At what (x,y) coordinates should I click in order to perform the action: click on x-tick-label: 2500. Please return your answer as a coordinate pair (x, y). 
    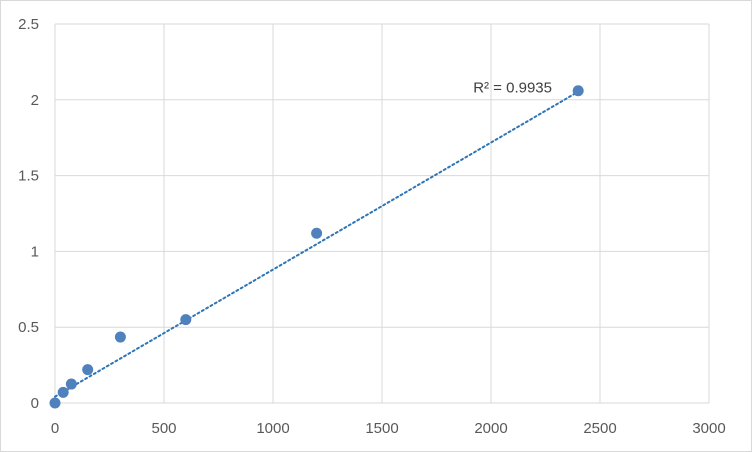
    Looking at the image, I should click on (599, 428).